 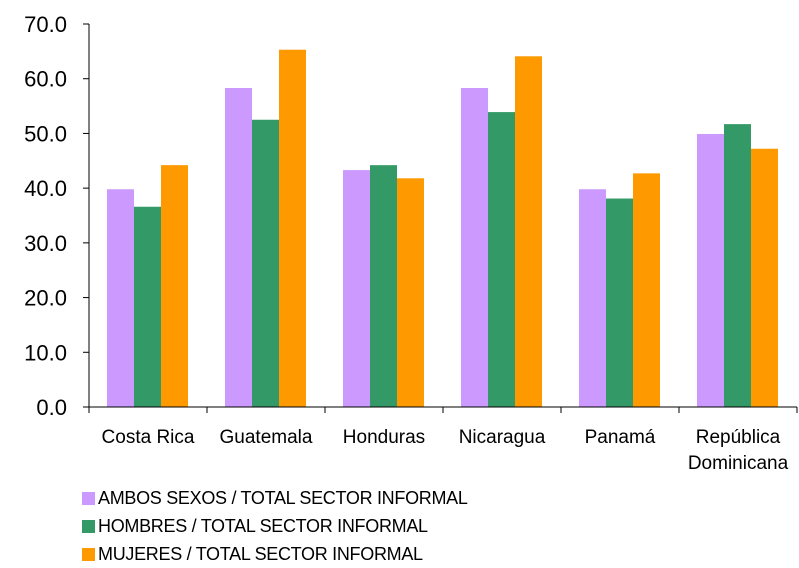 I want to click on legend-item-mujeres: MUJERES / TOTAL SECTOR INFORMAL, so click(x=275, y=554).